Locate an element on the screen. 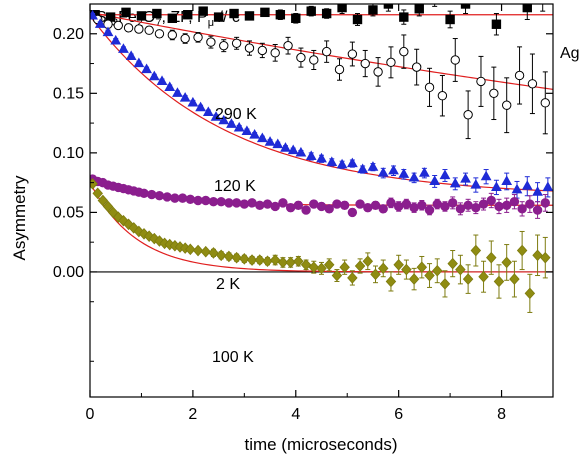  series-2-k is located at coordinates (320, 196).